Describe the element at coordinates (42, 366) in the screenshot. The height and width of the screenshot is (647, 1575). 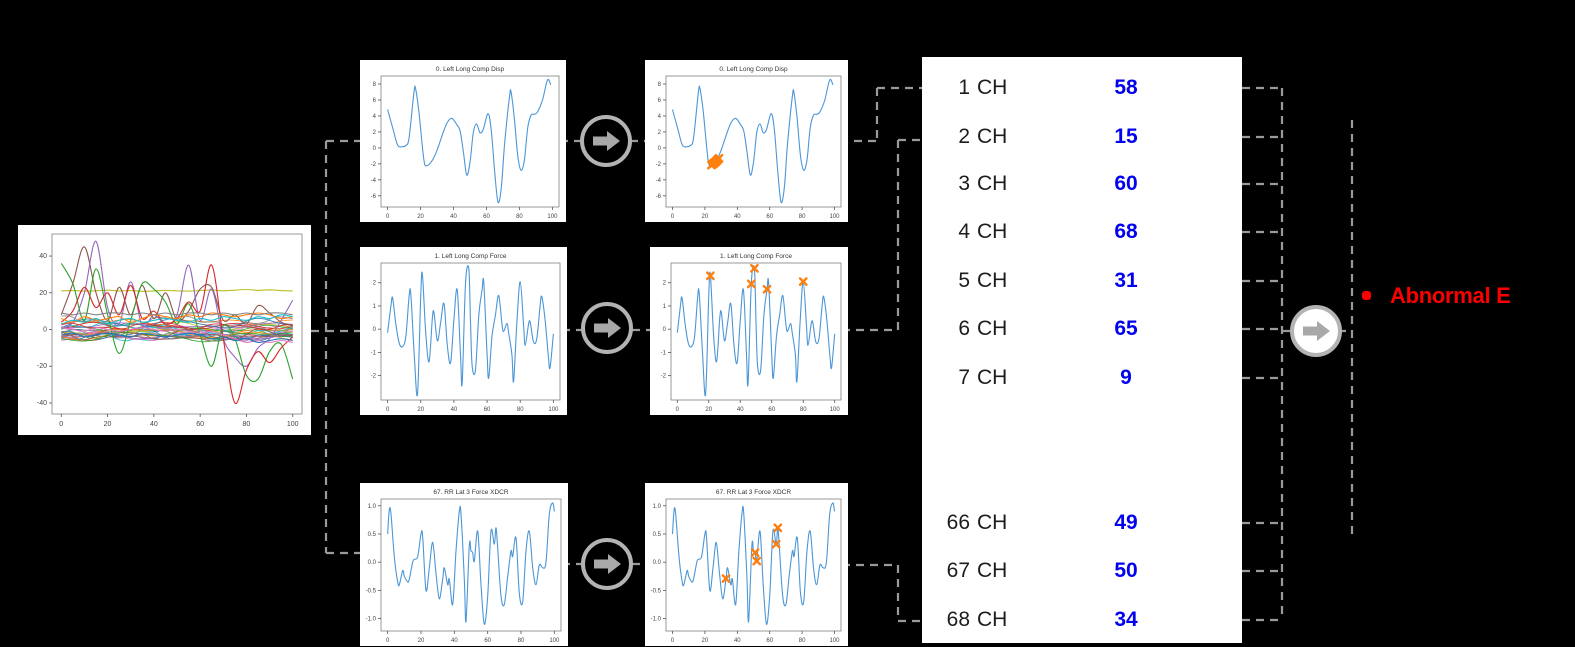
I see `svg-text: -20` at that location.